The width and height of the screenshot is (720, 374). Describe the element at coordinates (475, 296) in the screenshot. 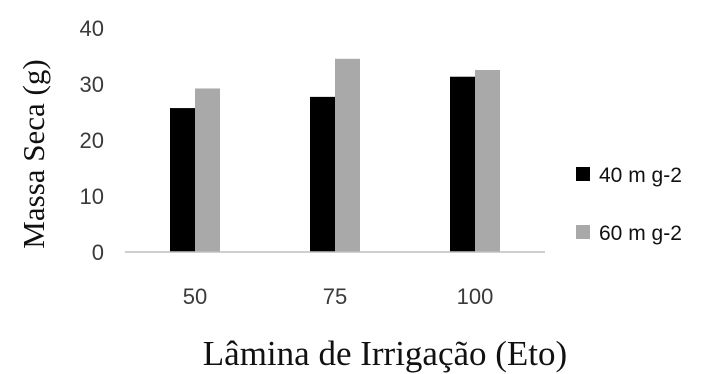

I see `x-tick-label: 100` at that location.